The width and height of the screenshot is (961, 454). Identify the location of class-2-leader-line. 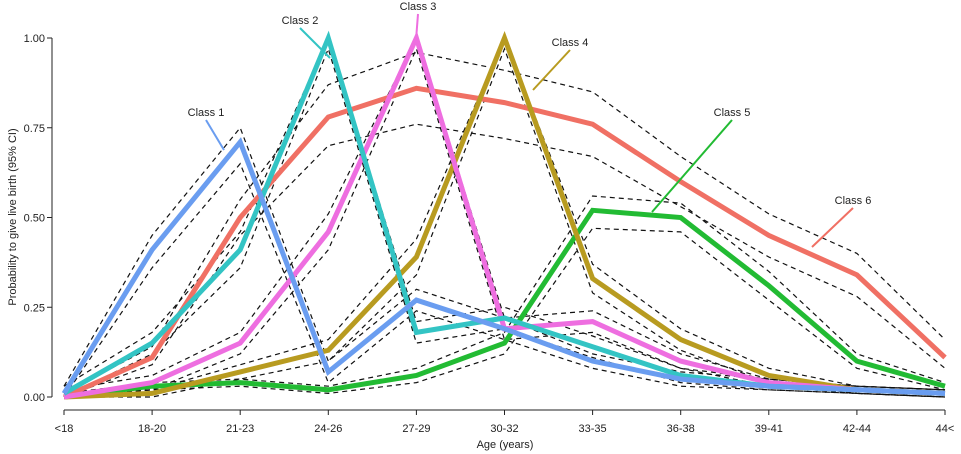
(315, 43).